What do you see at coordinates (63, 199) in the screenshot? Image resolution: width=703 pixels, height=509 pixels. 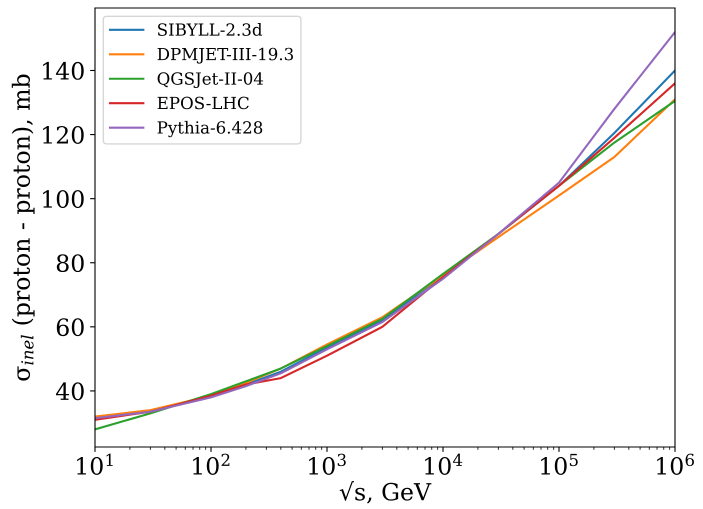 I see `y-tick-label: 100` at bounding box center [63, 199].